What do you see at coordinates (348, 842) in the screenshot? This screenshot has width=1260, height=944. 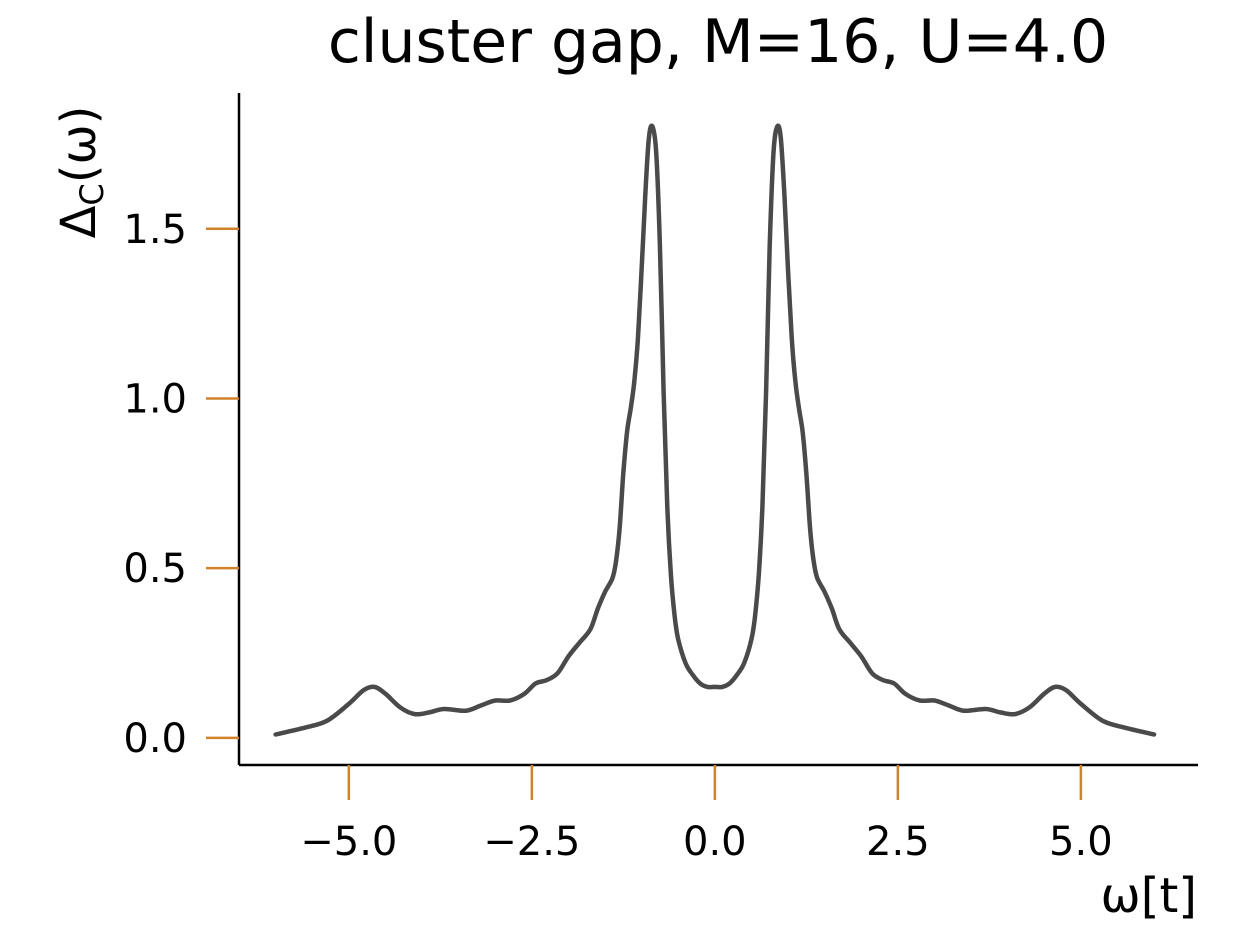 I see `x-tick-label: −5.0` at bounding box center [348, 842].